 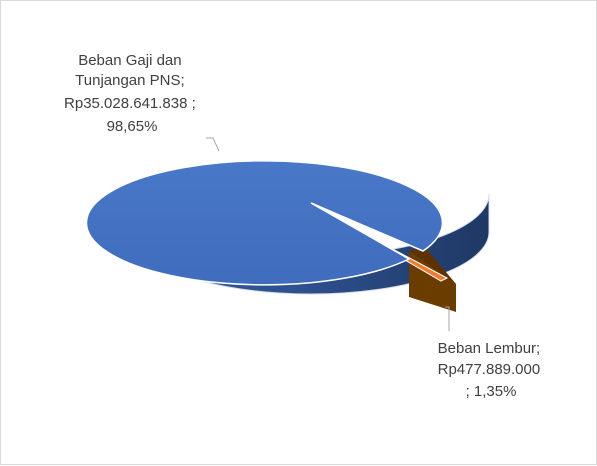 What do you see at coordinates (132, 126) in the screenshot?
I see `data-label-line: 98,65%` at bounding box center [132, 126].